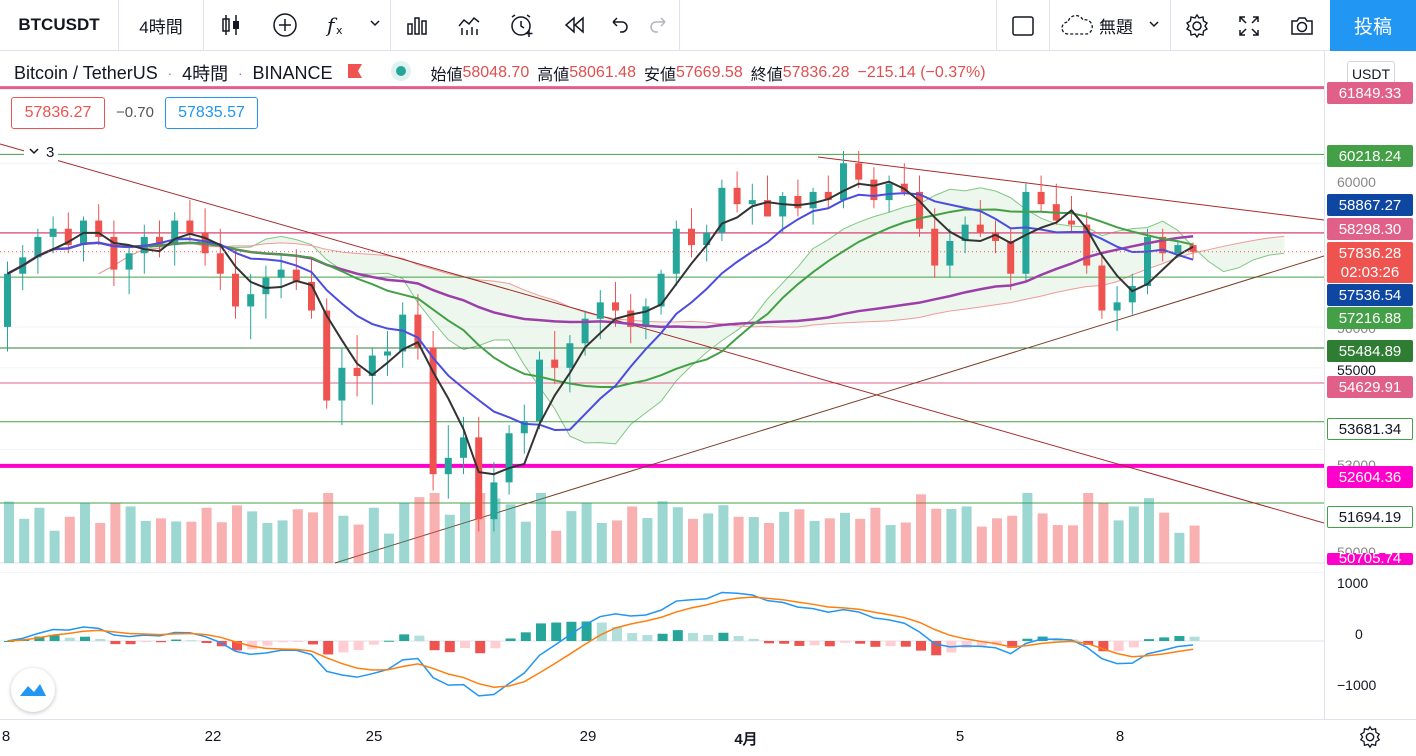 The height and width of the screenshot is (756, 1416). I want to click on interval-button: 4時間, so click(161, 27).